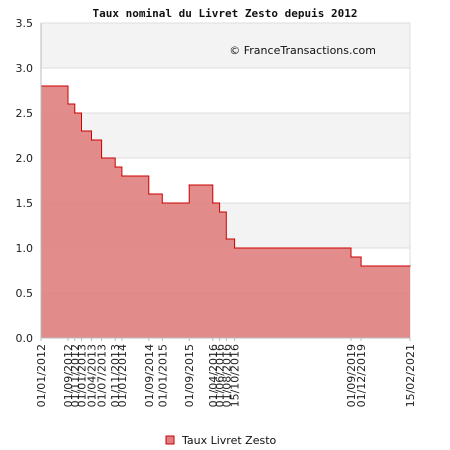 The width and height of the screenshot is (450, 450). I want to click on x-tick-label: 15/10/2016, so click(235, 375).